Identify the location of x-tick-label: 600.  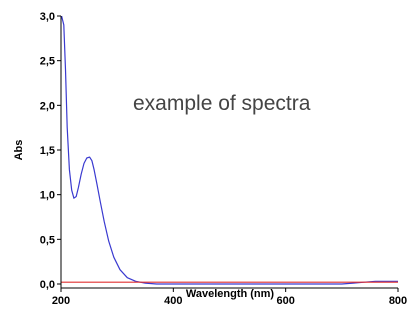
(285, 301).